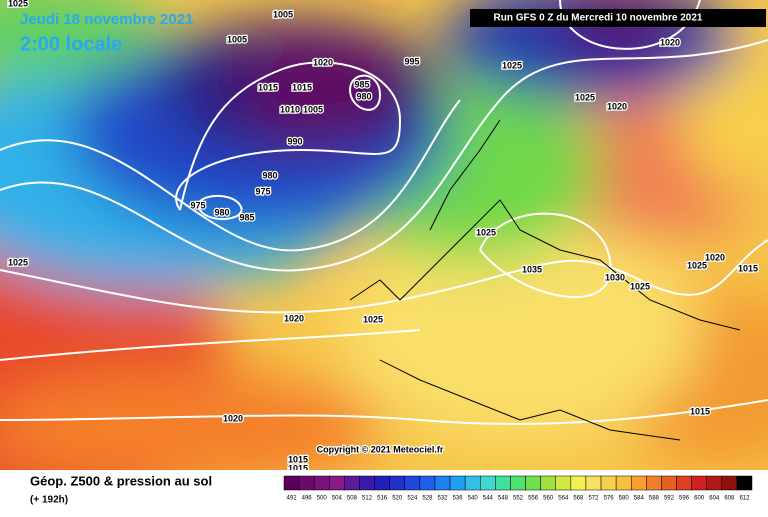 The width and height of the screenshot is (768, 517). I want to click on colorbar-label: 596, so click(684, 499).